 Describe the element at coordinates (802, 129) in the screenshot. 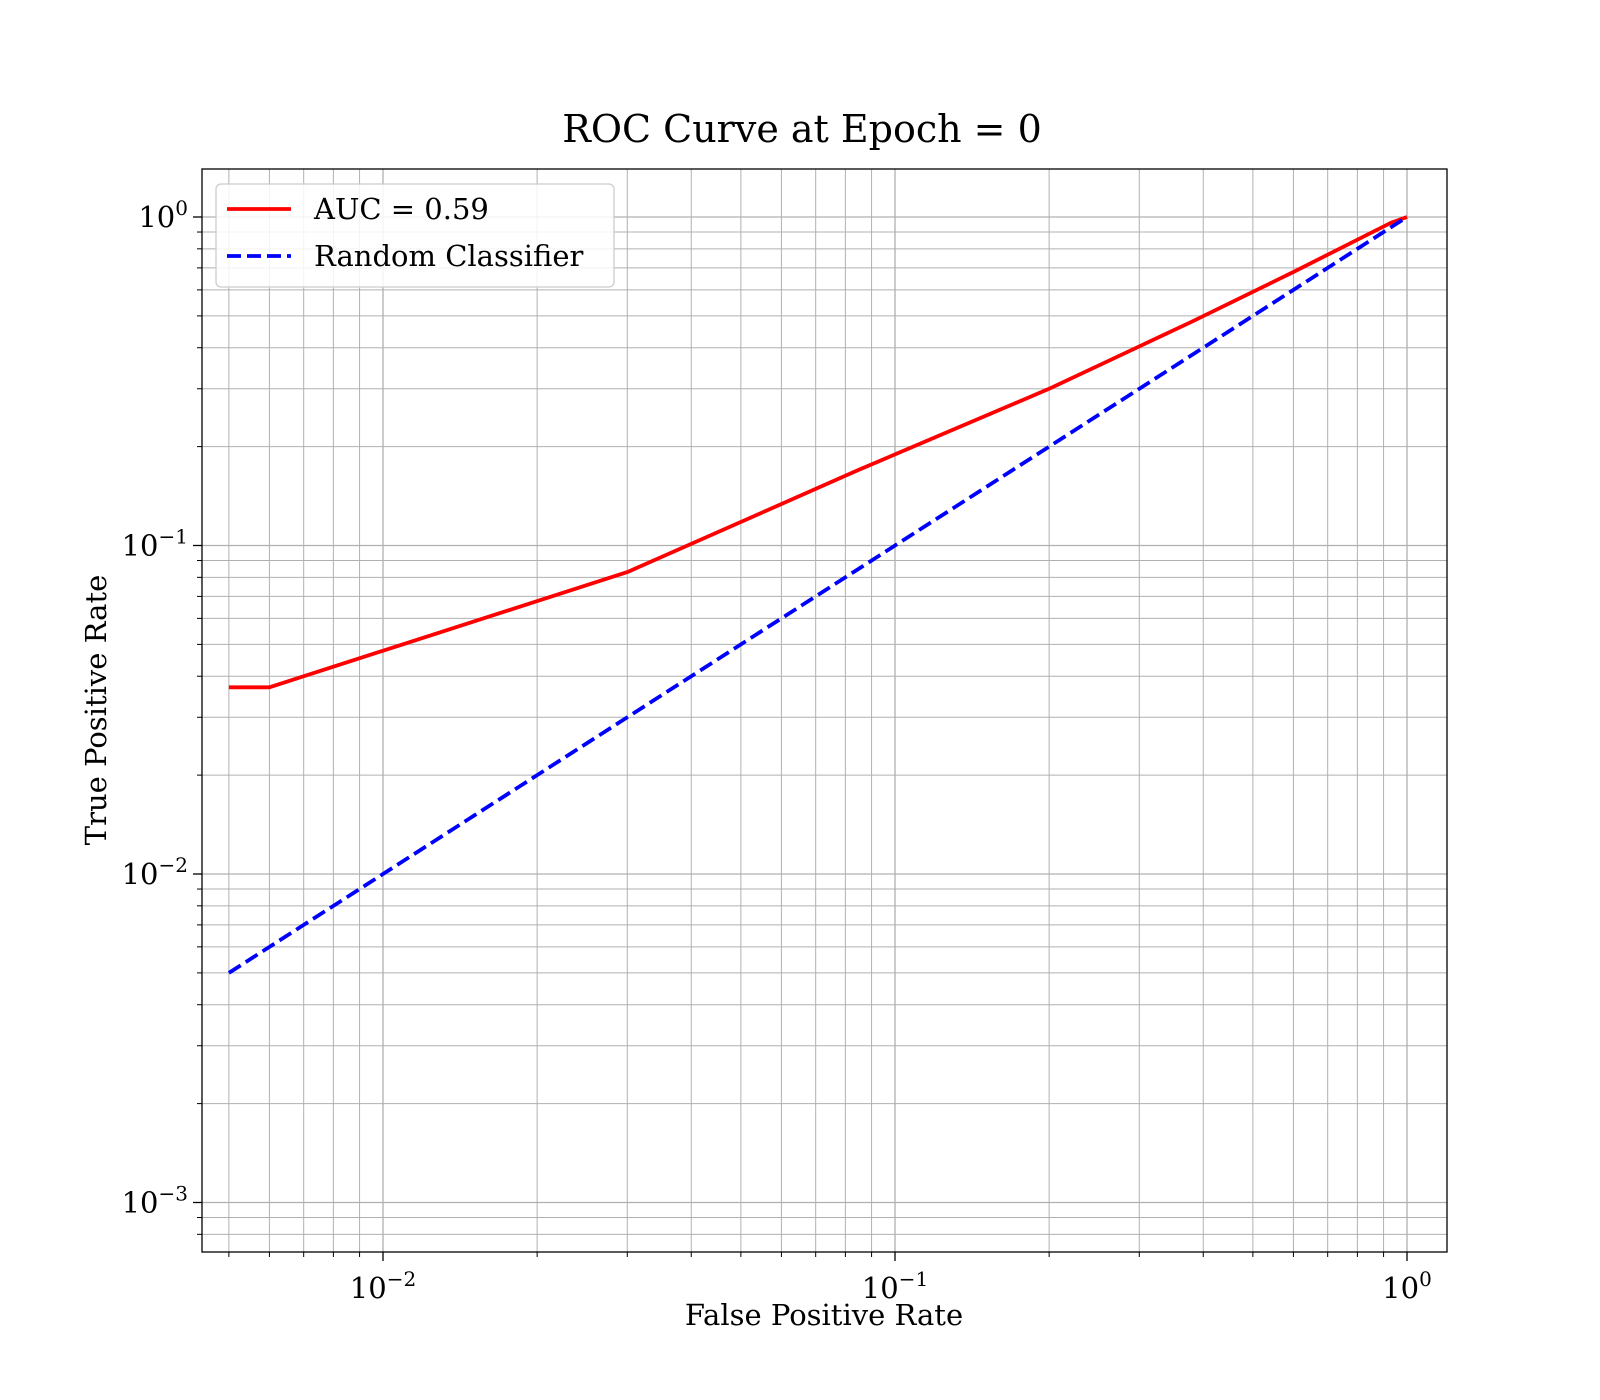

I see `chart-title: ROC Curve at Epoch = 0` at that location.